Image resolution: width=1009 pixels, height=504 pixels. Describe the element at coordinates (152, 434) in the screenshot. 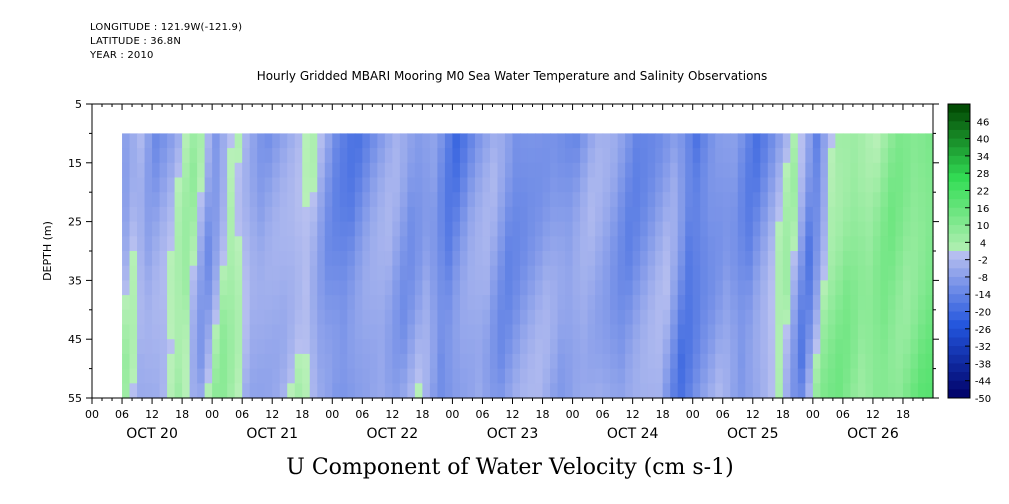

I see `x-day-label: OCT 20` at that location.